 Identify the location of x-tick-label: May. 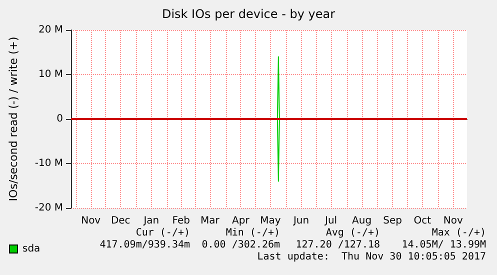
(270, 221).